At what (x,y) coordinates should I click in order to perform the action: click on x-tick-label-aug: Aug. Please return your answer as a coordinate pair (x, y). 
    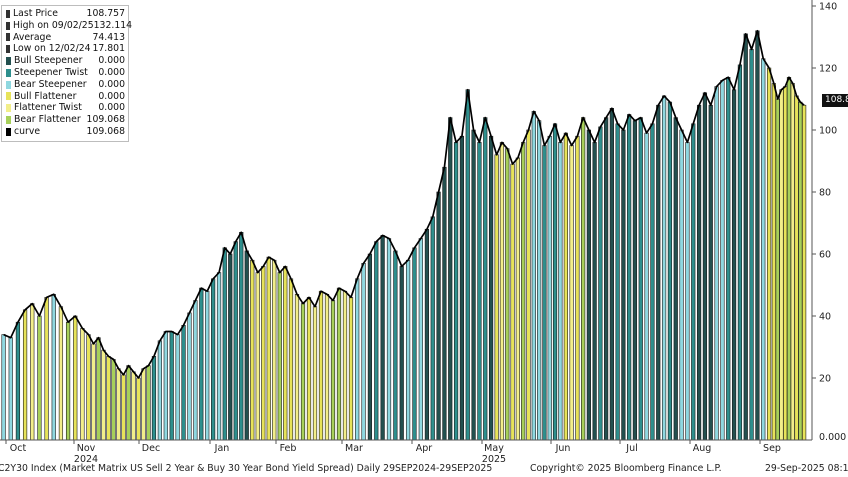
    Looking at the image, I should click on (702, 448).